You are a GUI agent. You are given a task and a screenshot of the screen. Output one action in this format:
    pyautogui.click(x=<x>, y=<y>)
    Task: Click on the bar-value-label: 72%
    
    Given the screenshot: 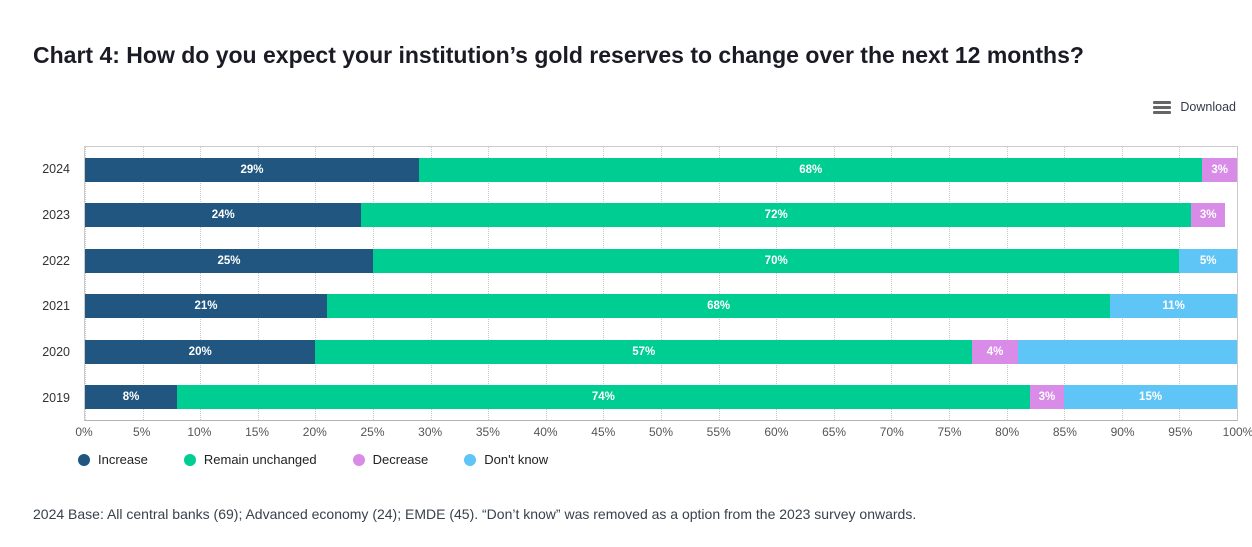 What is the action you would take?
    pyautogui.click(x=776, y=215)
    